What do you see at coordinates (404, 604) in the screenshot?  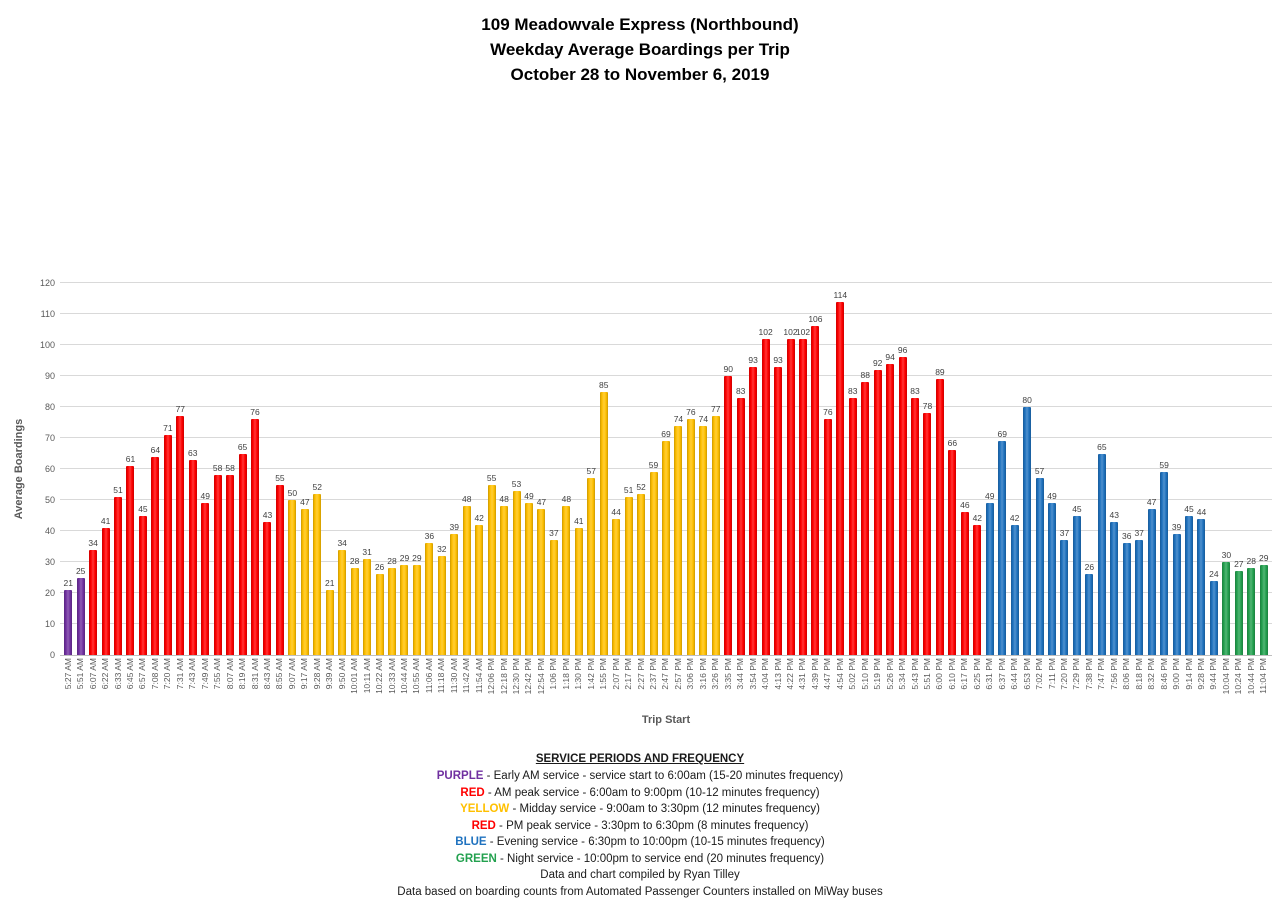 I see `bar-slot: 29` at bounding box center [404, 604].